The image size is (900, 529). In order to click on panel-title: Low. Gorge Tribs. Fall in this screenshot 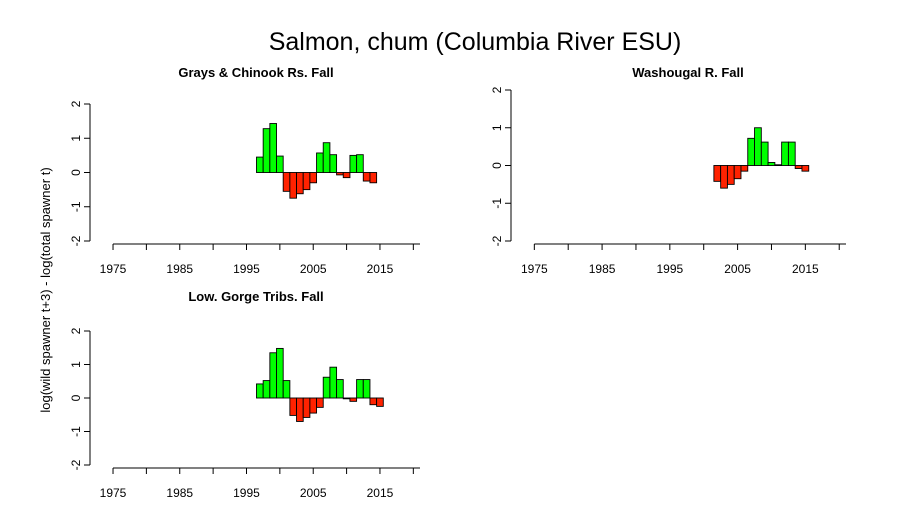, I will do `click(255, 296)`.